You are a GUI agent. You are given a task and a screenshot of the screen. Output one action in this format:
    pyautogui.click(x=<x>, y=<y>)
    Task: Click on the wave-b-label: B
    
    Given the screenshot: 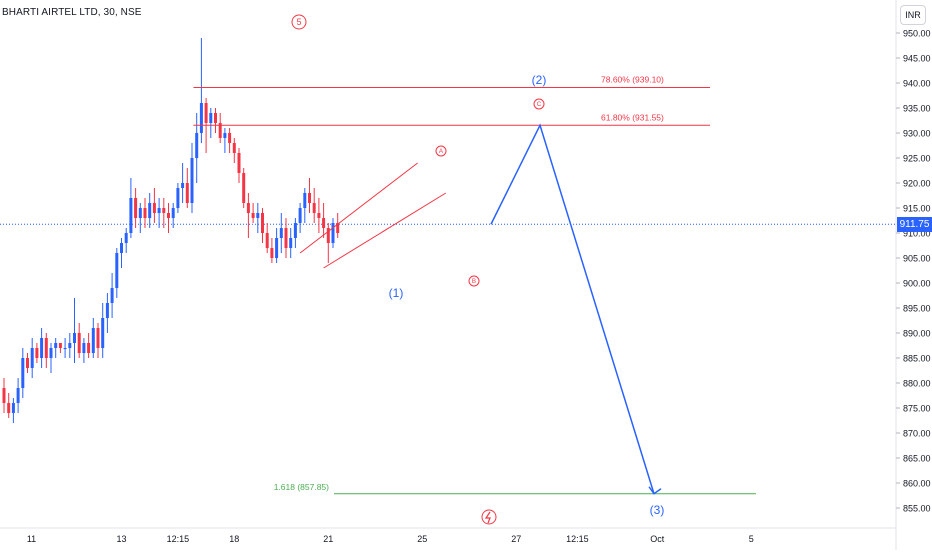 What is the action you would take?
    pyautogui.click(x=474, y=281)
    